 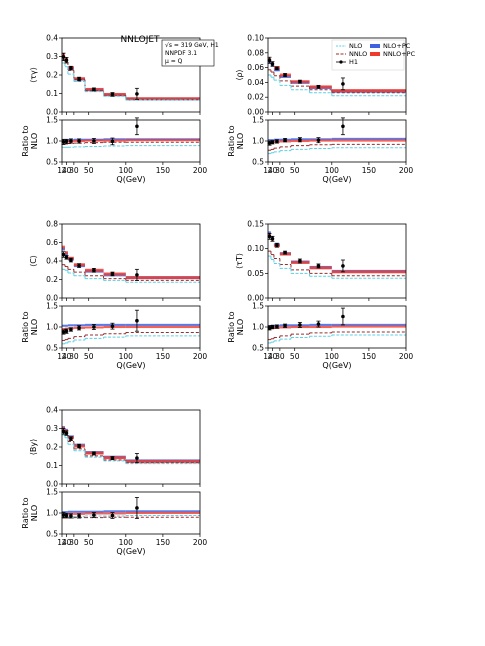 I want to click on y-tick-label: 0.0, so click(x=52, y=112).